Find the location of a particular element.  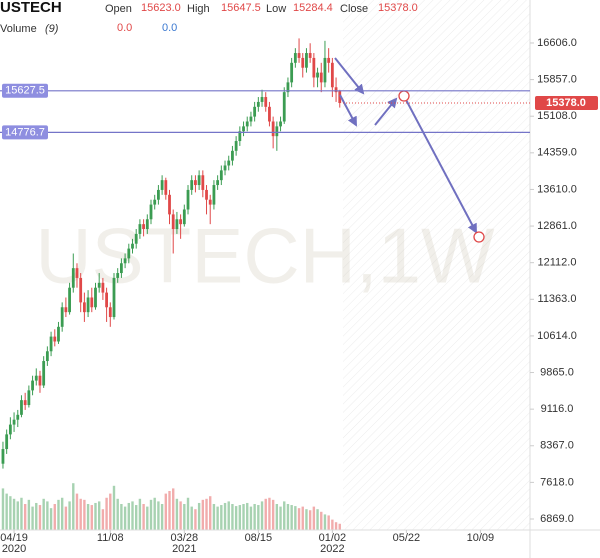

header-label: Close is located at coordinates (354, 9).